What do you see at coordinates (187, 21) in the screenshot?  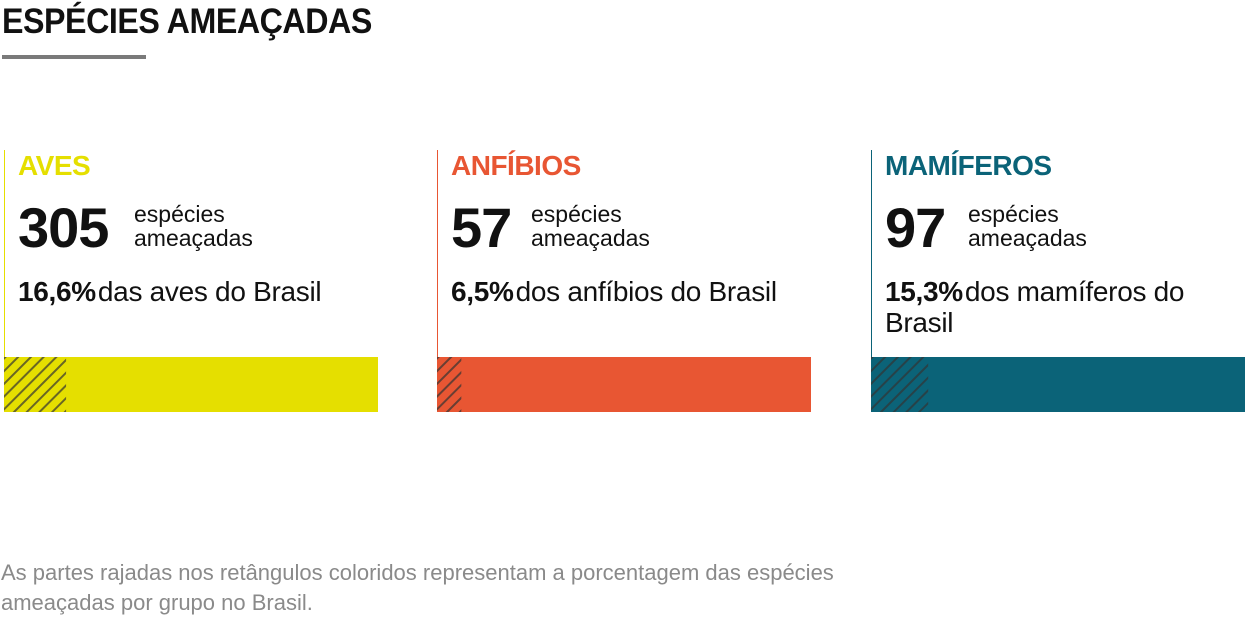 I see `chart-title: ESPÉCIES AMEAÇADAS` at bounding box center [187, 21].